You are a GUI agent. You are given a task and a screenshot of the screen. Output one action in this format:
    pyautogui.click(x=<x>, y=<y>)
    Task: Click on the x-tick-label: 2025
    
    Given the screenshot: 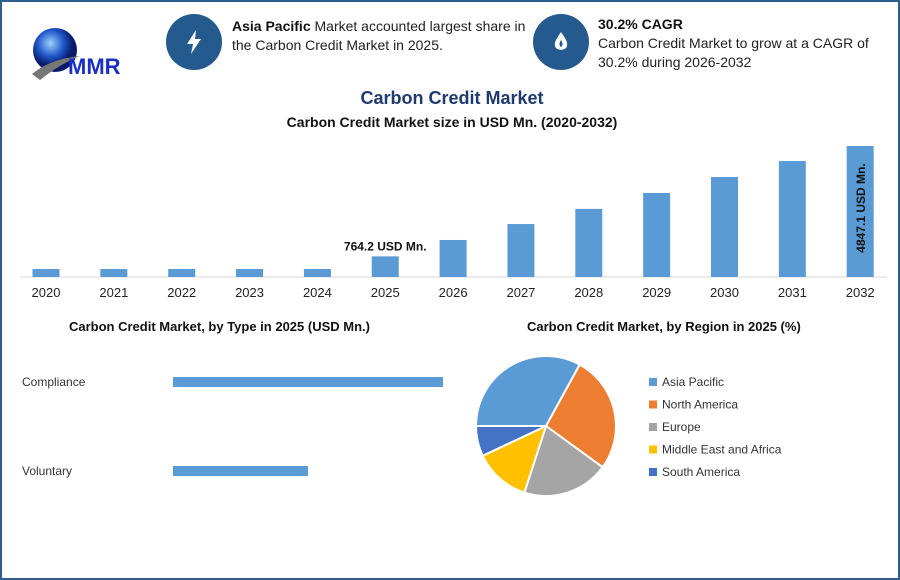 What is the action you would take?
    pyautogui.click(x=385, y=292)
    